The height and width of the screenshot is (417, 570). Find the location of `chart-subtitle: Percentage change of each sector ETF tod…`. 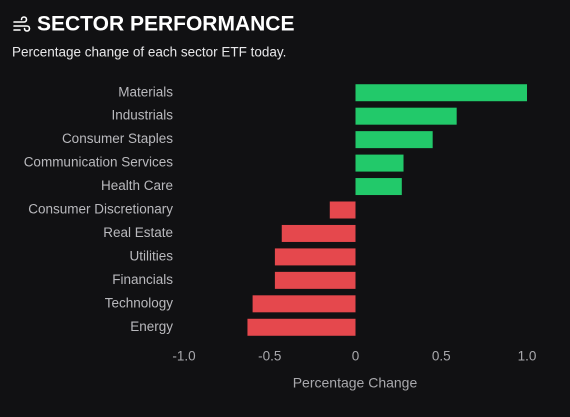

chart-subtitle: Percentage change of each sector ETF tod… is located at coordinates (149, 52).